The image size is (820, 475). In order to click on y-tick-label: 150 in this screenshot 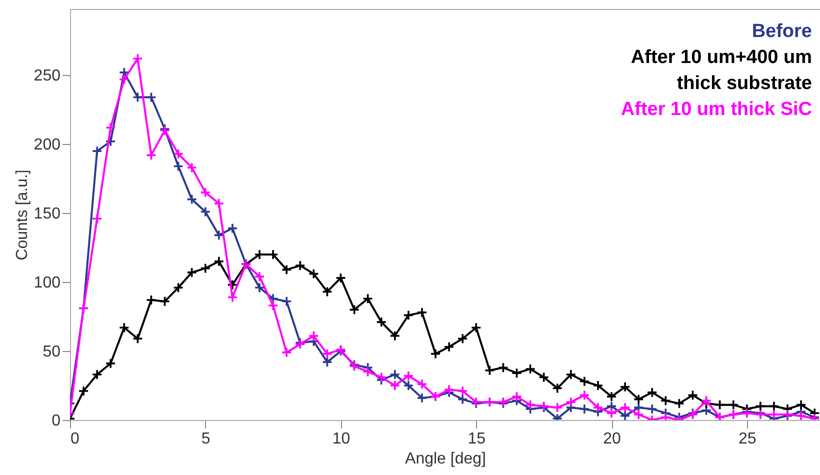, I will do `click(47, 214)`.